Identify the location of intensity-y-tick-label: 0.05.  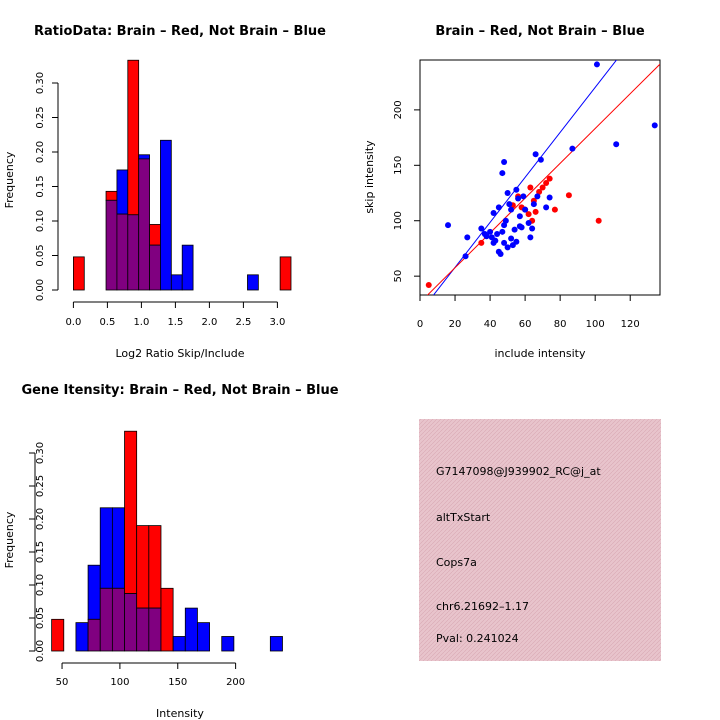
(40, 618).